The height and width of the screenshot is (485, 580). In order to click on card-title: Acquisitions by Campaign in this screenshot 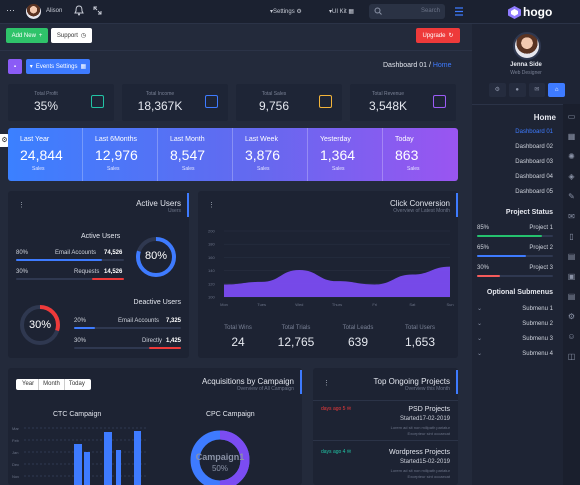, I will do `click(247, 381)`.